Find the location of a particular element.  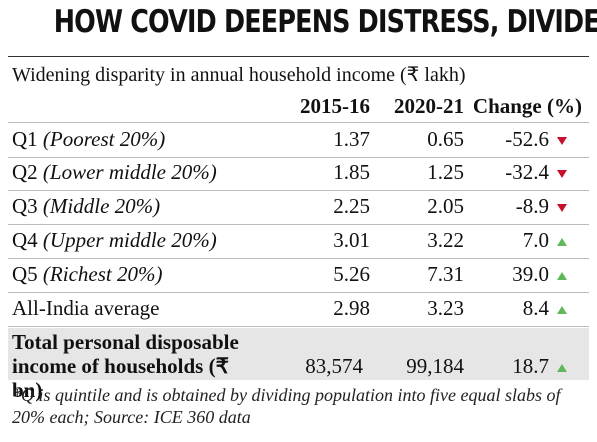

quintile: All-India average is located at coordinates (86, 308).